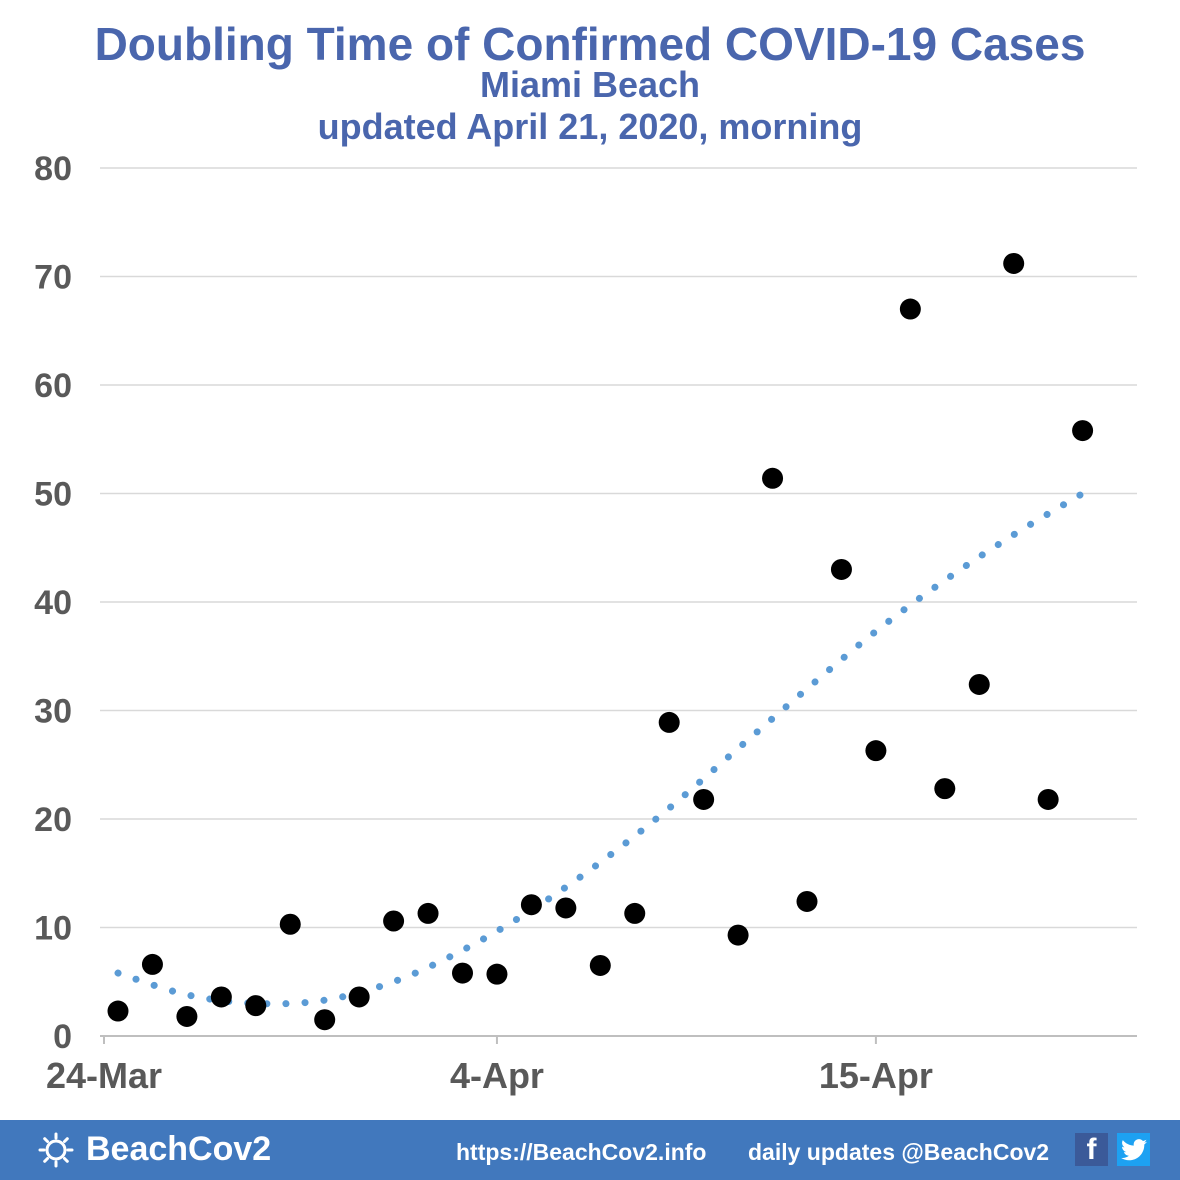  I want to click on y-tick-label: 0, so click(62, 1037).